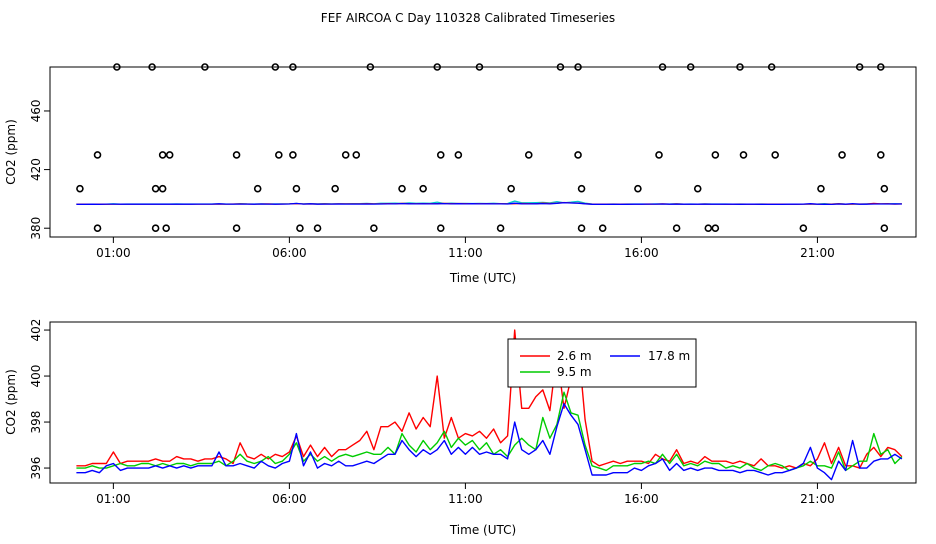  I want to click on top-x-tick-label: 06:00, so click(289, 253).